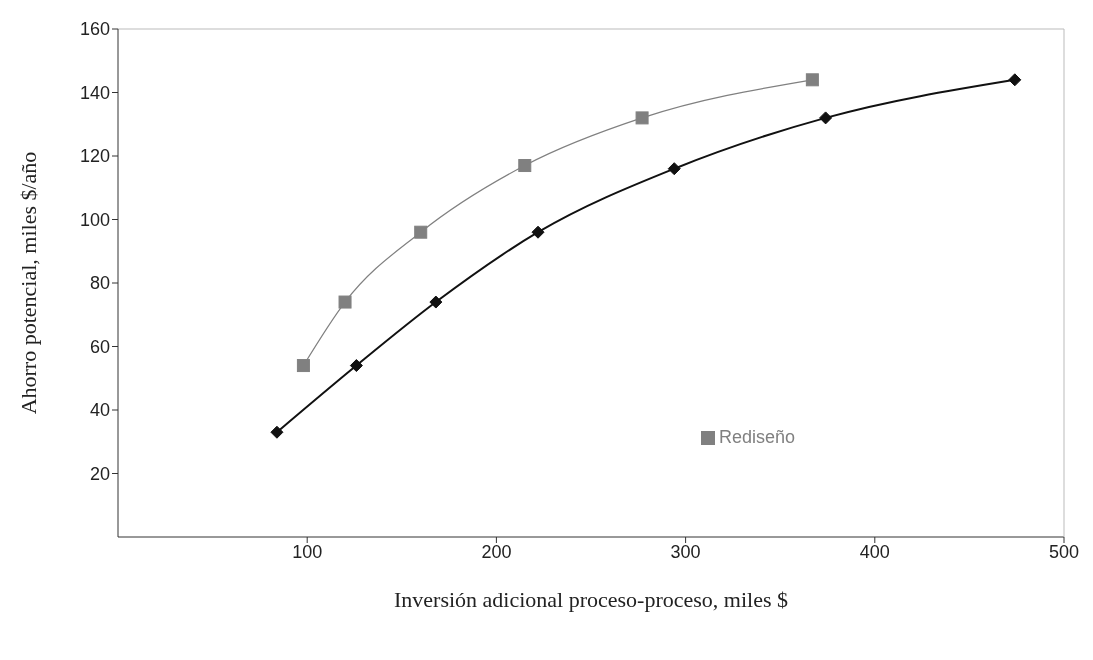  I want to click on y-tick-label: 60, so click(99, 346).